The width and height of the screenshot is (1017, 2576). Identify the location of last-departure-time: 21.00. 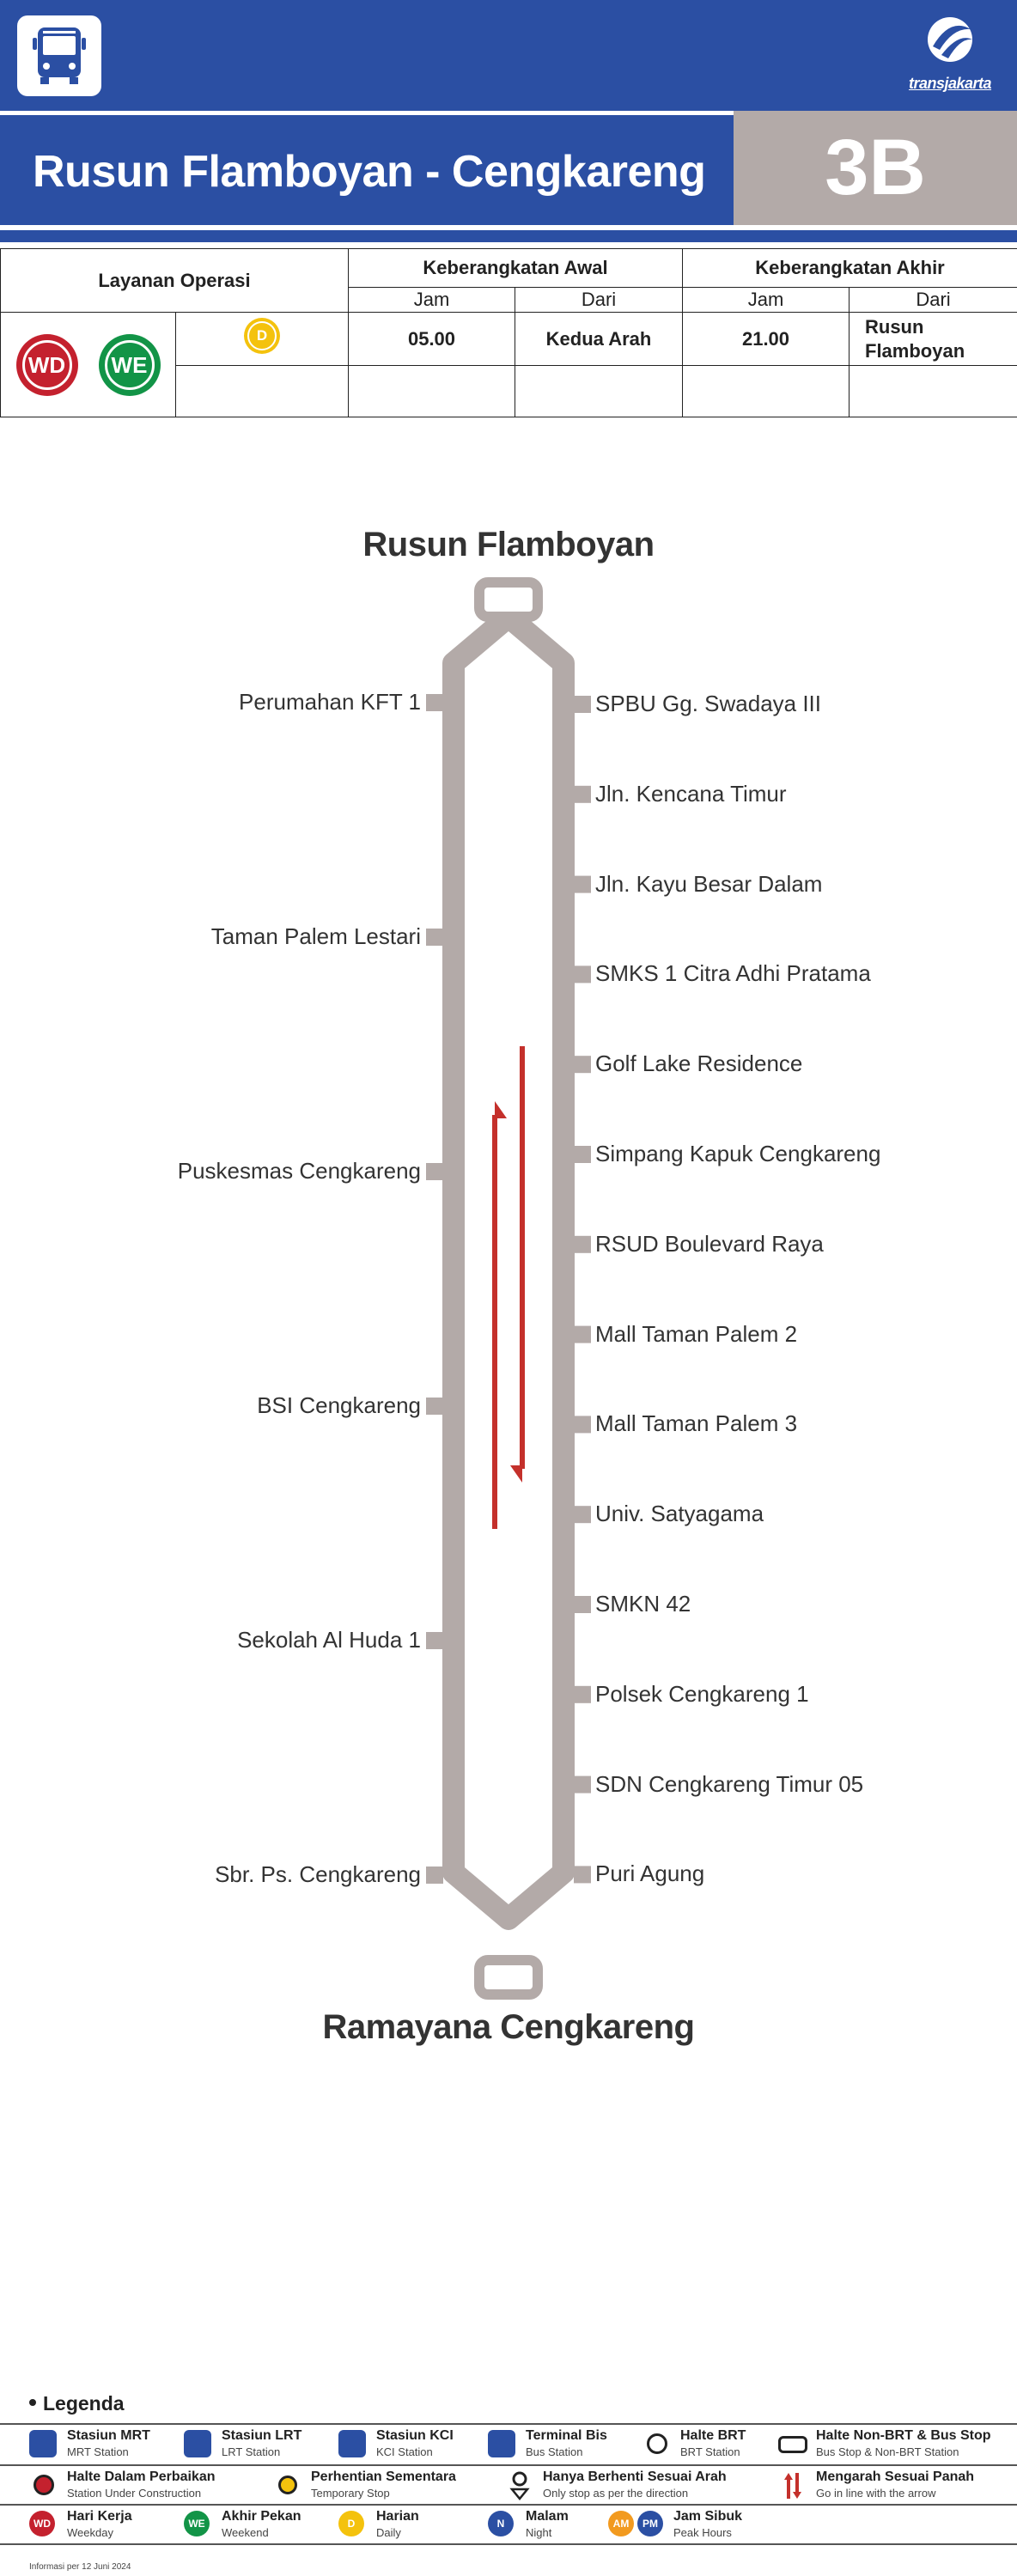
(766, 339).